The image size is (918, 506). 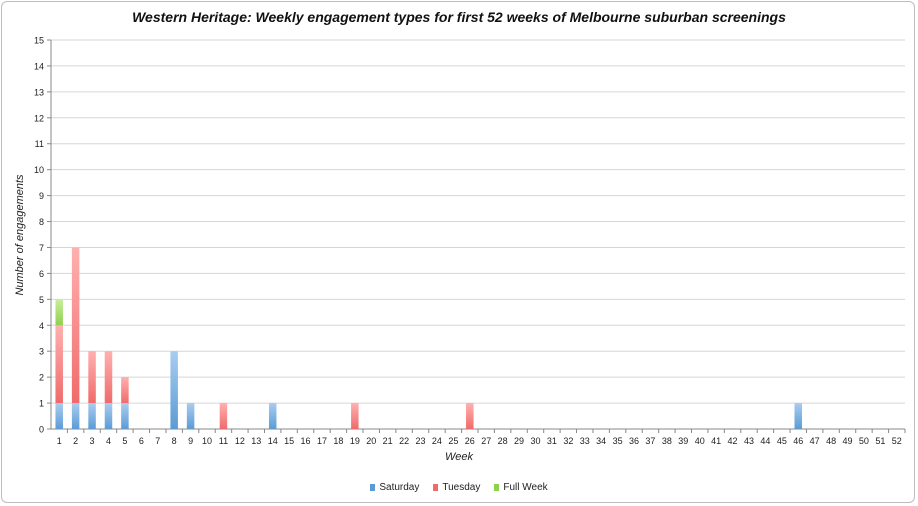 I want to click on y-tick-label: 1, so click(x=41, y=404).